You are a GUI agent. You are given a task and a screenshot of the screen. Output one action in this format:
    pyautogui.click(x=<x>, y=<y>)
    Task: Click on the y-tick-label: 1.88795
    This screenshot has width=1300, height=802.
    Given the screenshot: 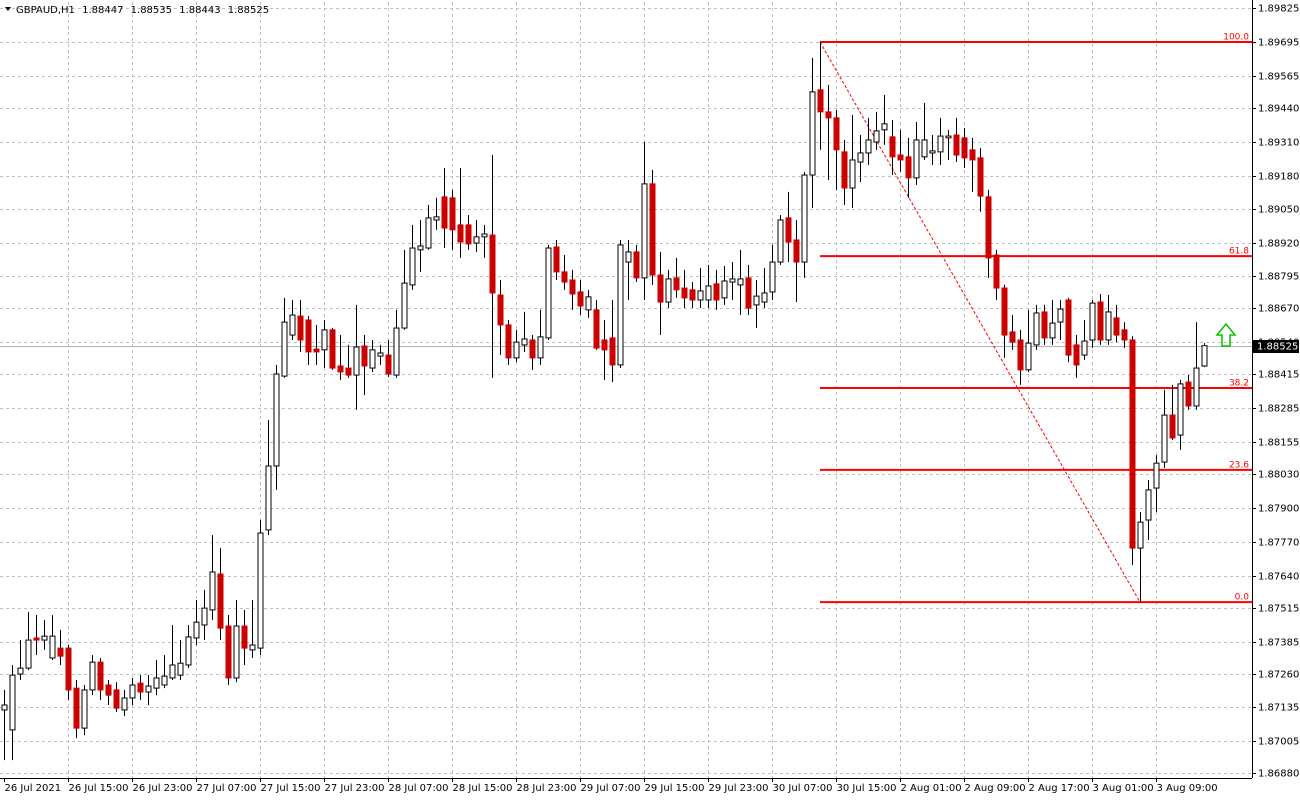 What is the action you would take?
    pyautogui.click(x=1278, y=277)
    